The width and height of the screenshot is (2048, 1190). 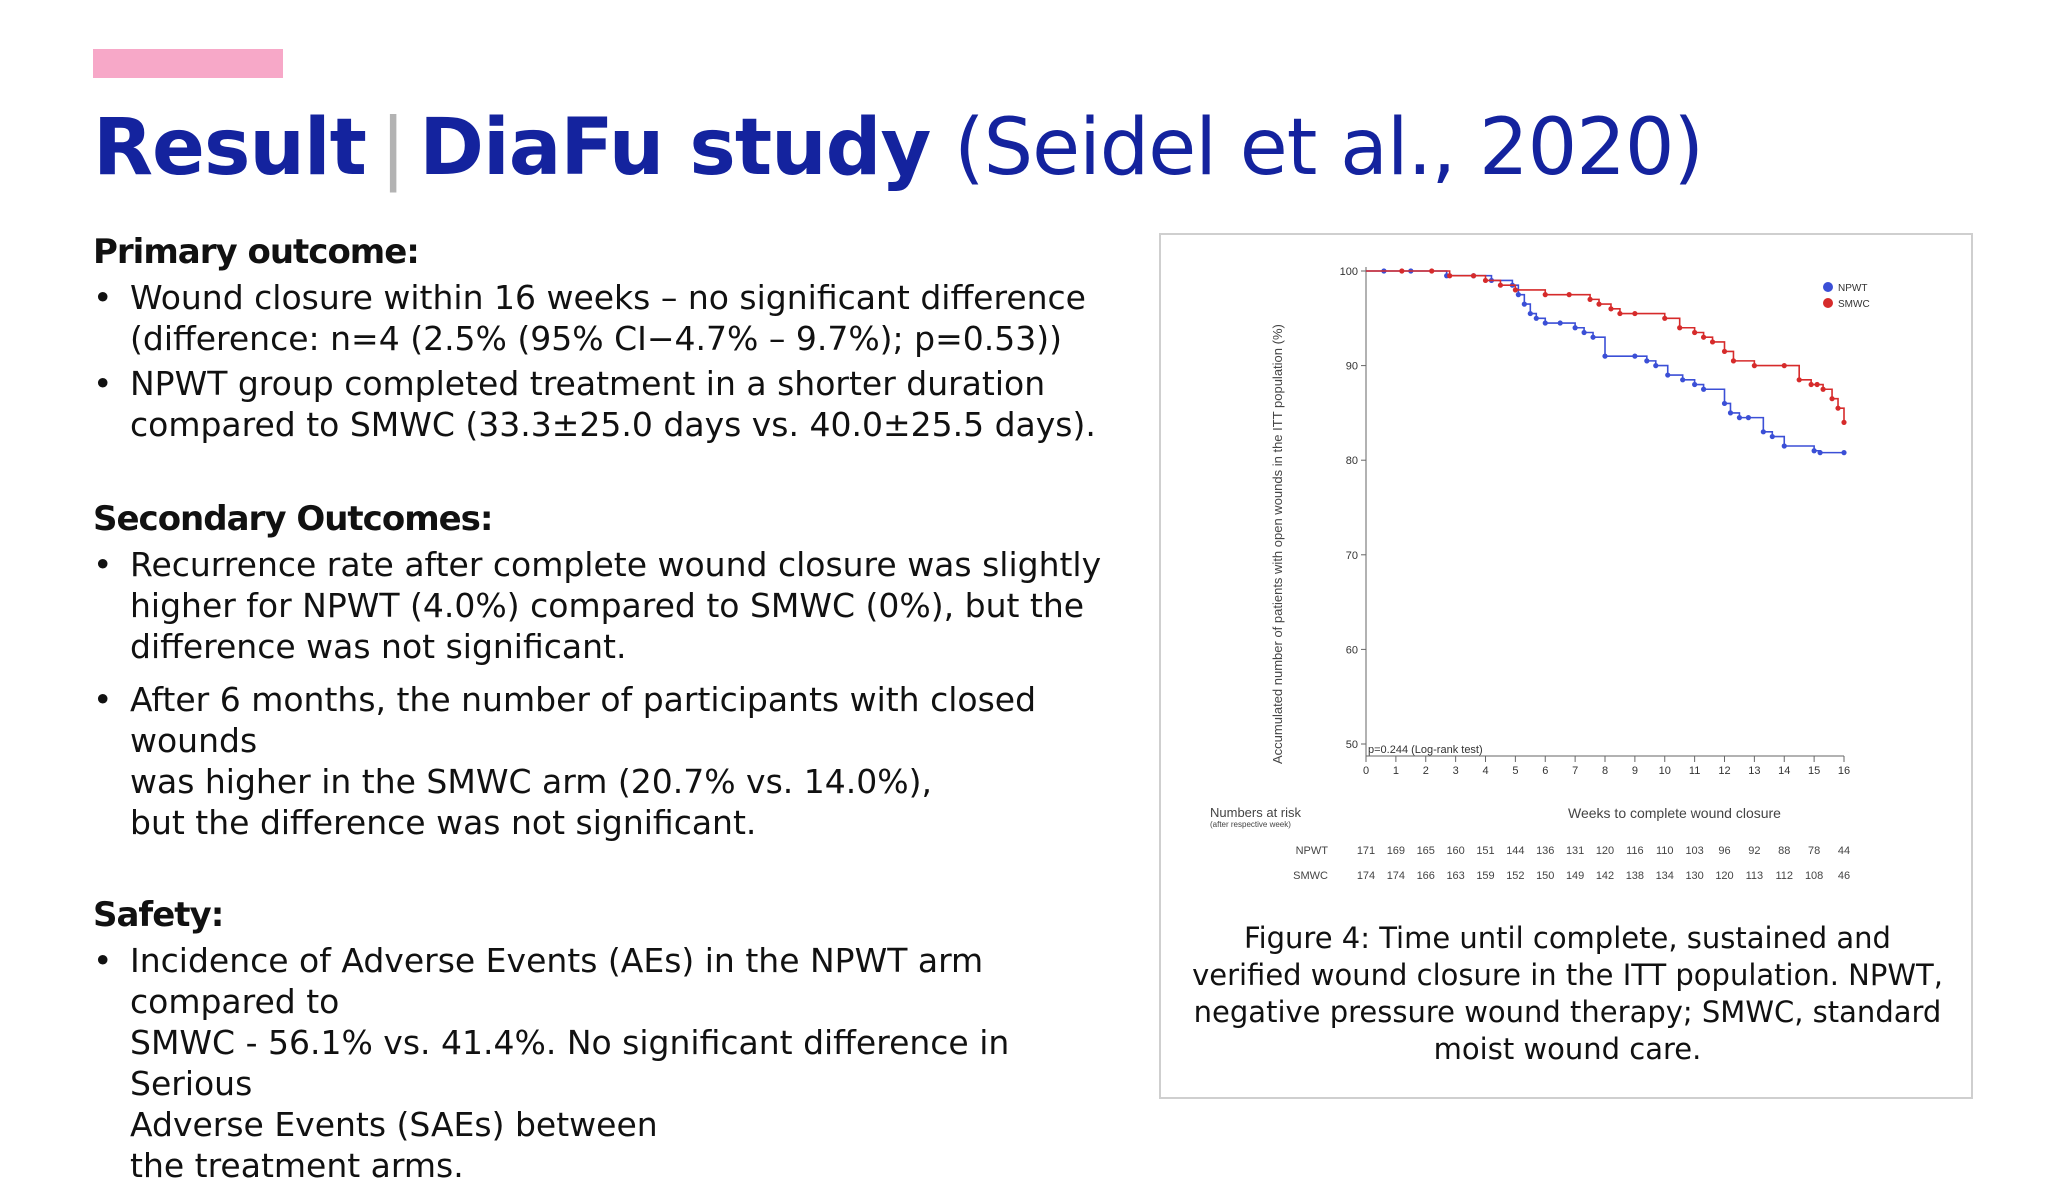 What do you see at coordinates (1694, 851) in the screenshot?
I see `risk-value: 103` at bounding box center [1694, 851].